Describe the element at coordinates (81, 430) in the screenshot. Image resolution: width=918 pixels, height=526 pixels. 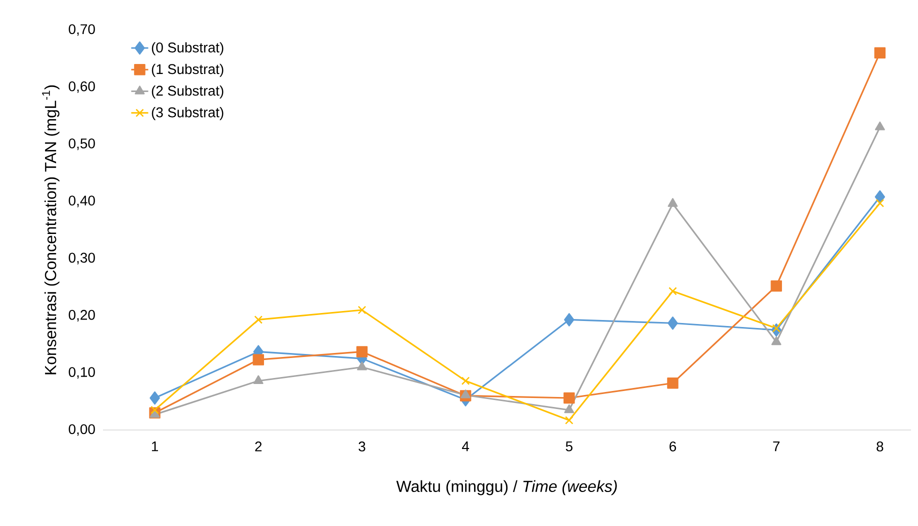
I see `y-tick-label: 0,00` at that location.